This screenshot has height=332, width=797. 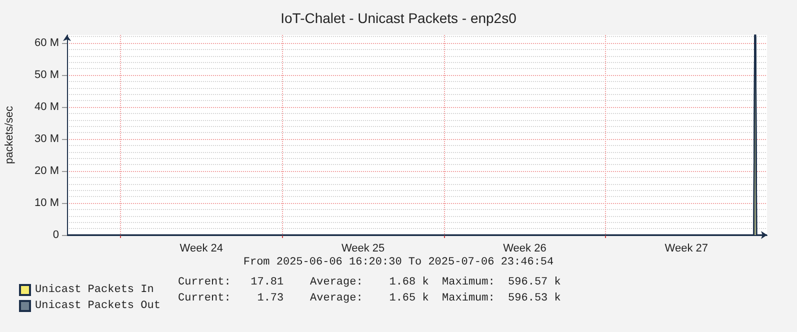 I want to click on x-tick-label: Week 26, so click(x=524, y=248).